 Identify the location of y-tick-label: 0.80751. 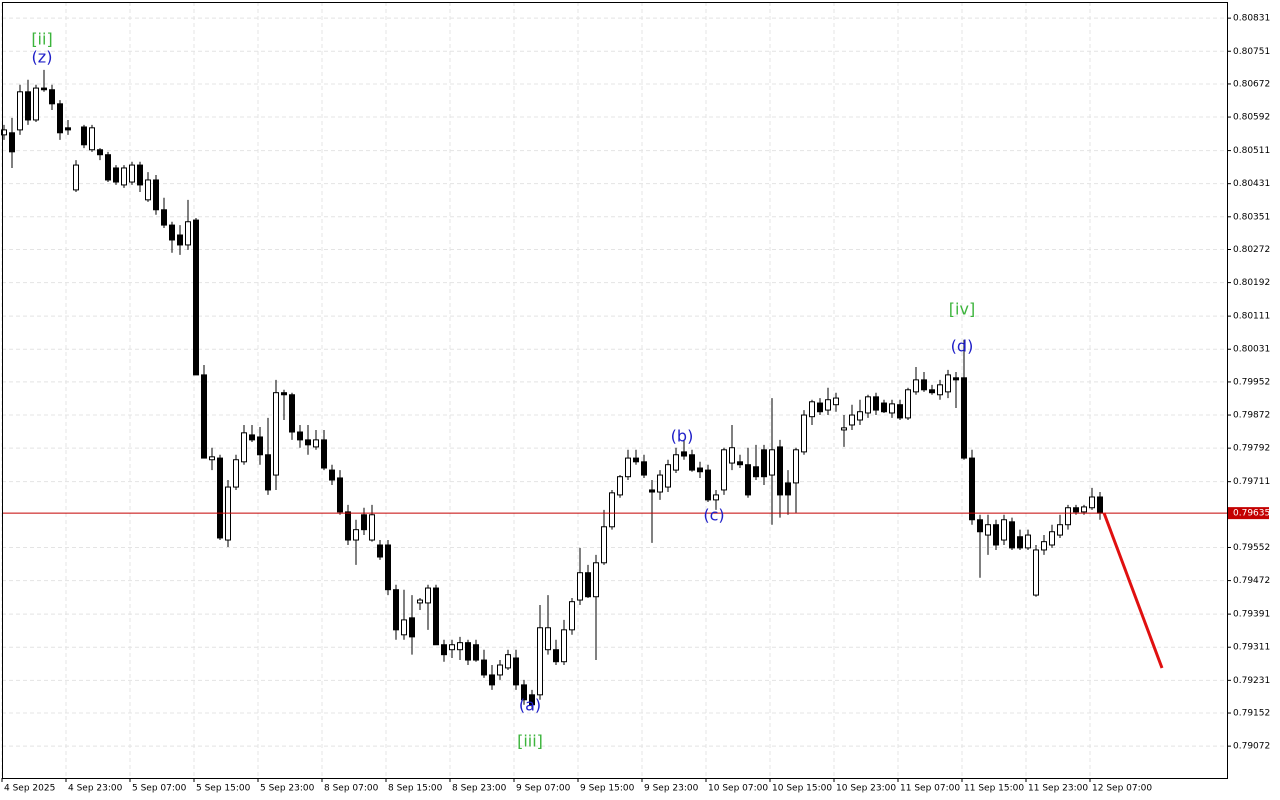
(1251, 52).